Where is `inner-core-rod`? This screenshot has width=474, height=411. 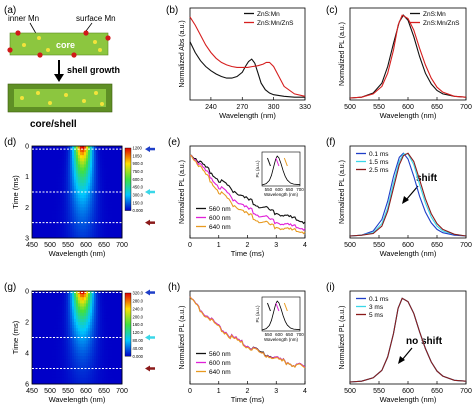
inner-core-rod is located at coordinates (60, 98).